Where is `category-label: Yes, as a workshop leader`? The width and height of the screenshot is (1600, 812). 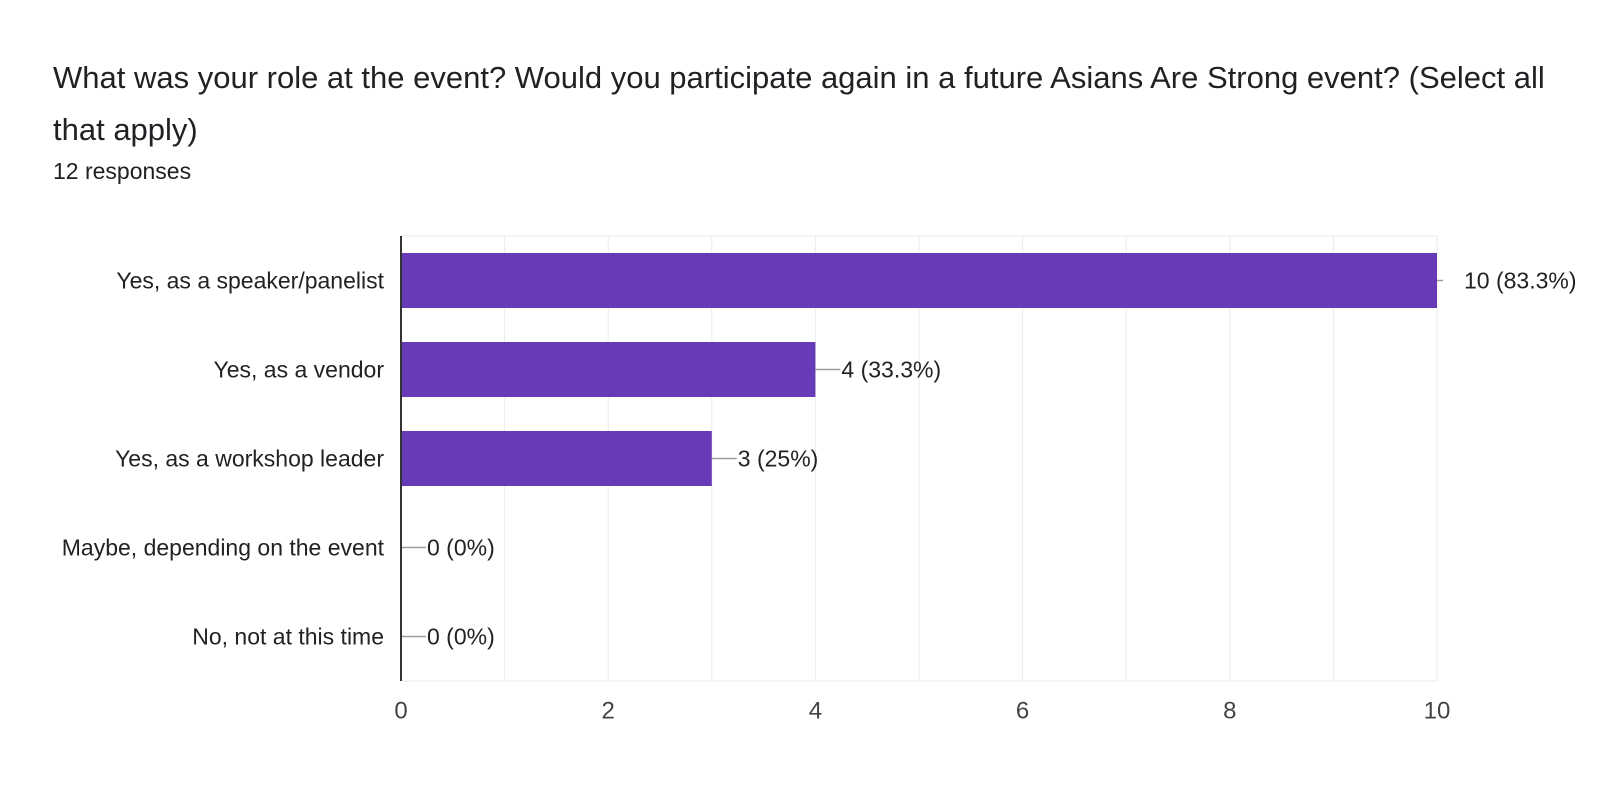 category-label: Yes, as a workshop leader is located at coordinates (249, 459).